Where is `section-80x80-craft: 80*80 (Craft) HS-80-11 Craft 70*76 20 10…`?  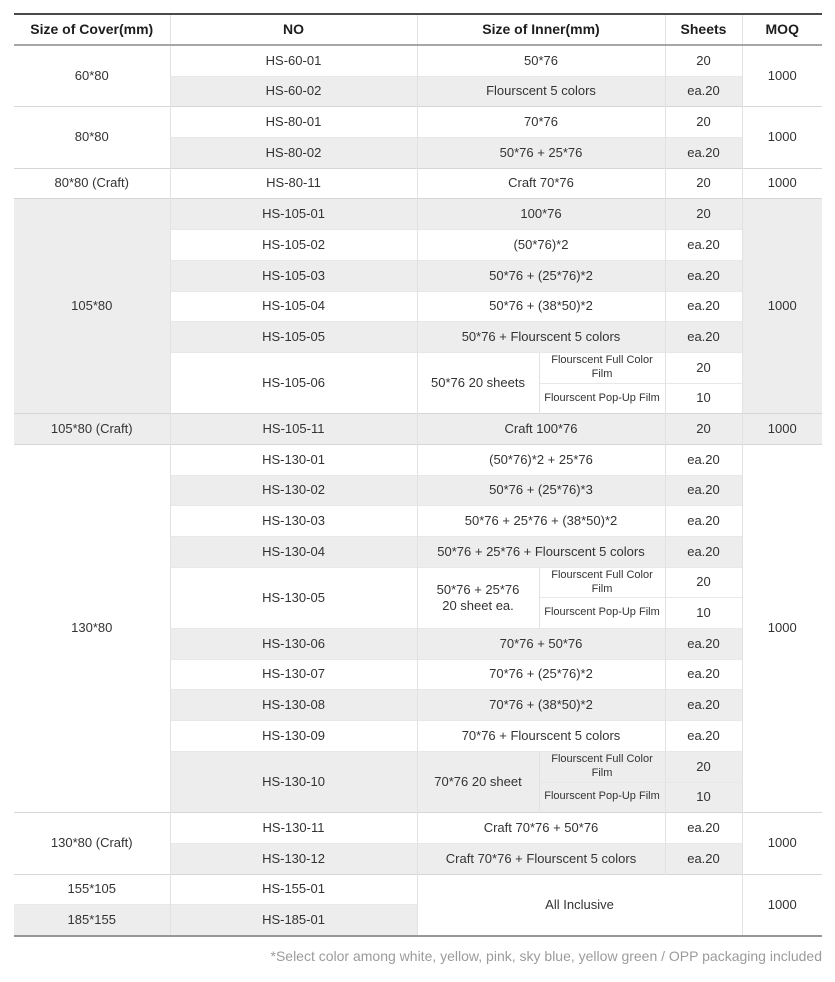
section-80x80-craft: 80*80 (Craft) HS-80-11 Craft 70*76 20 10… is located at coordinates (418, 183).